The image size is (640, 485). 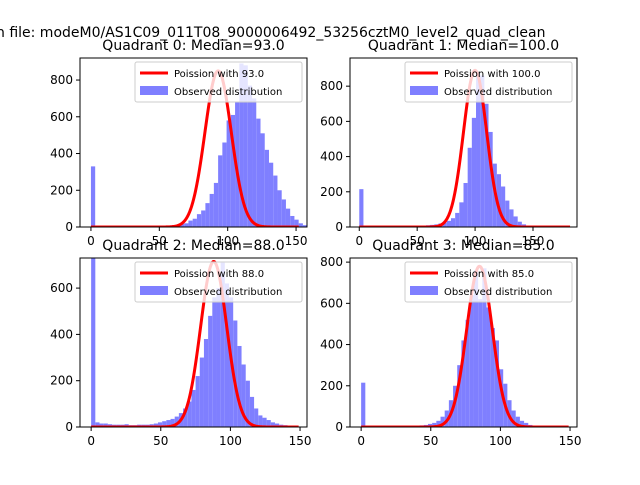 What do you see at coordinates (488, 282) in the screenshot?
I see `legend: Poission with 85.0 Observed distribution` at bounding box center [488, 282].